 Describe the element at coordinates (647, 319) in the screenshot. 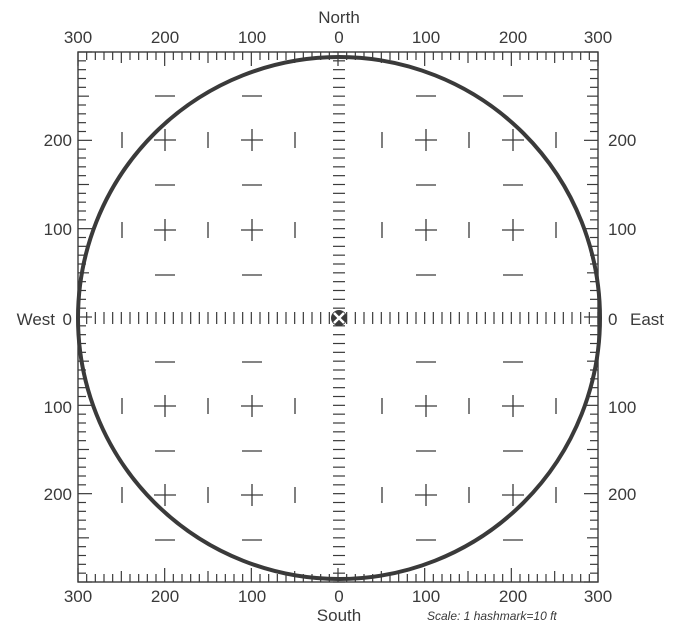

I see `east-label: East` at that location.